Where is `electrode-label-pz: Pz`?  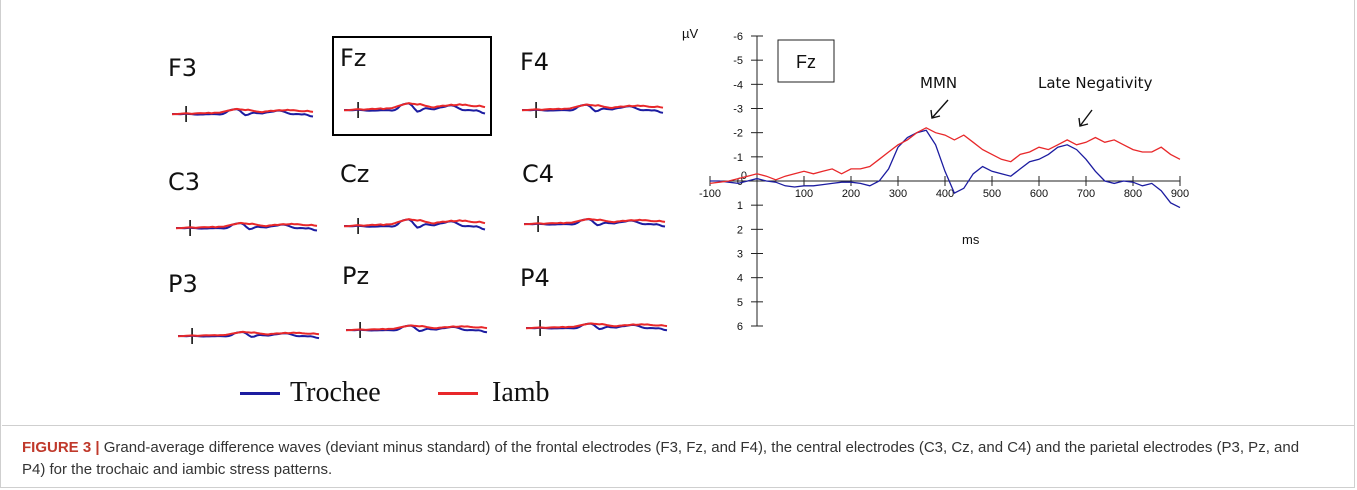 electrode-label-pz: Pz is located at coordinates (356, 276).